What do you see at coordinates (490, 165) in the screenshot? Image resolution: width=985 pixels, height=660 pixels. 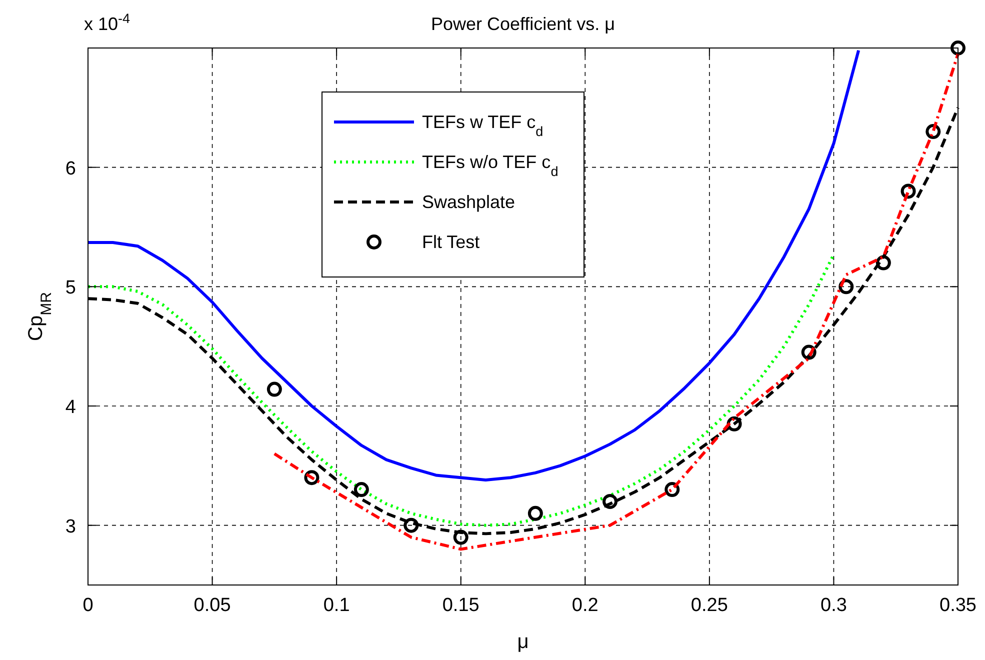 I see `legend-label: TEFs w/o TEF c$_{d}$` at bounding box center [490, 165].